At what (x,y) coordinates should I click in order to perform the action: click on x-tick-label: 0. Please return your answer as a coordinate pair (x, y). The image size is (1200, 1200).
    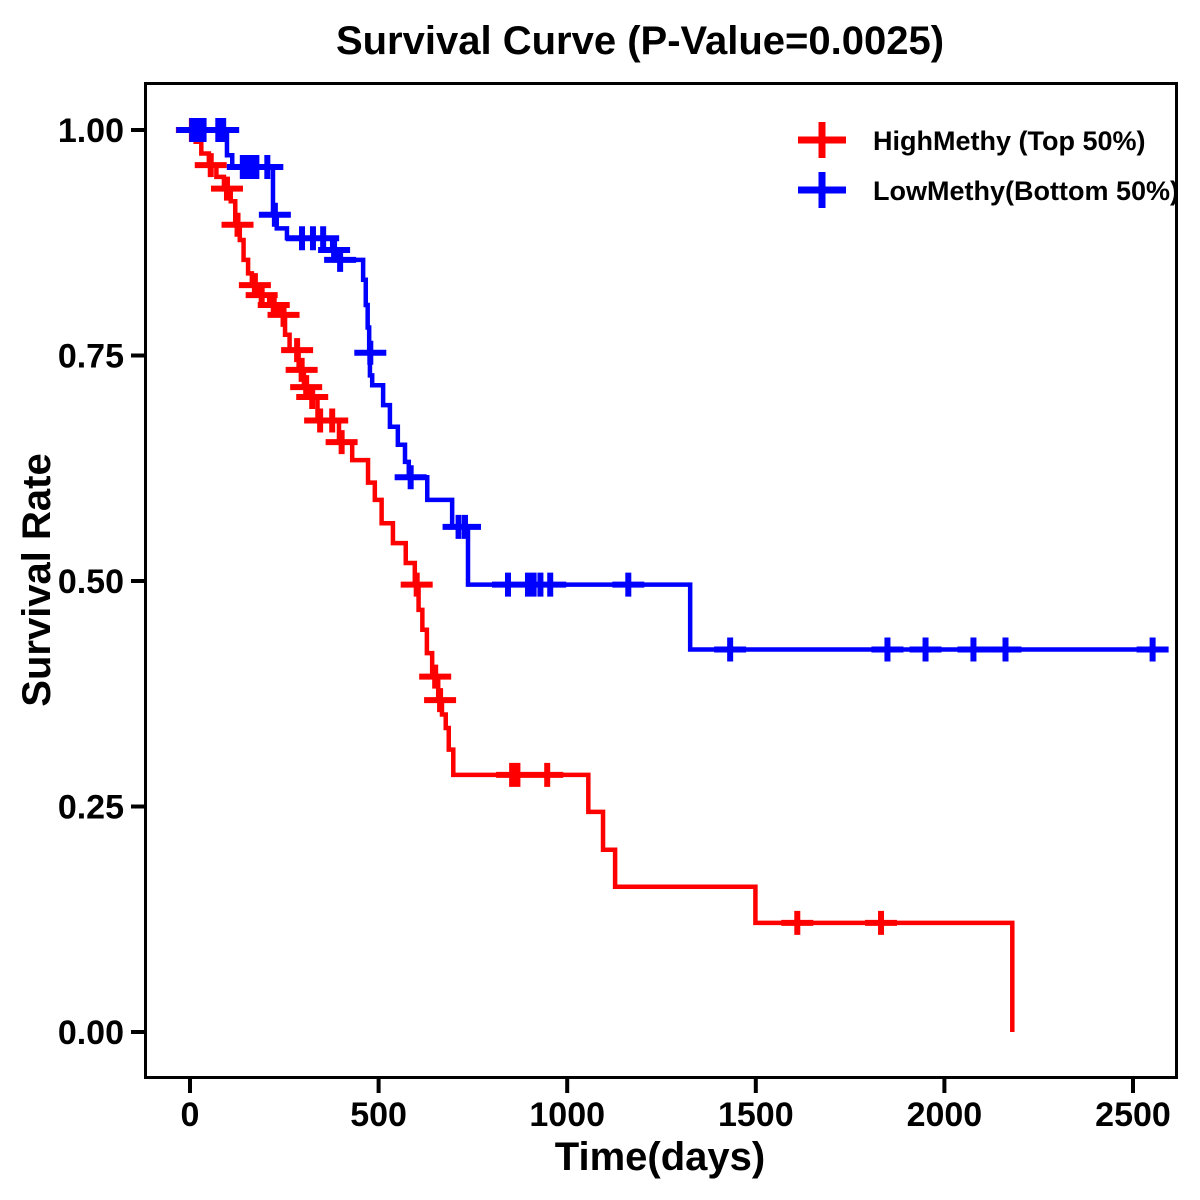
    Looking at the image, I should click on (190, 1115).